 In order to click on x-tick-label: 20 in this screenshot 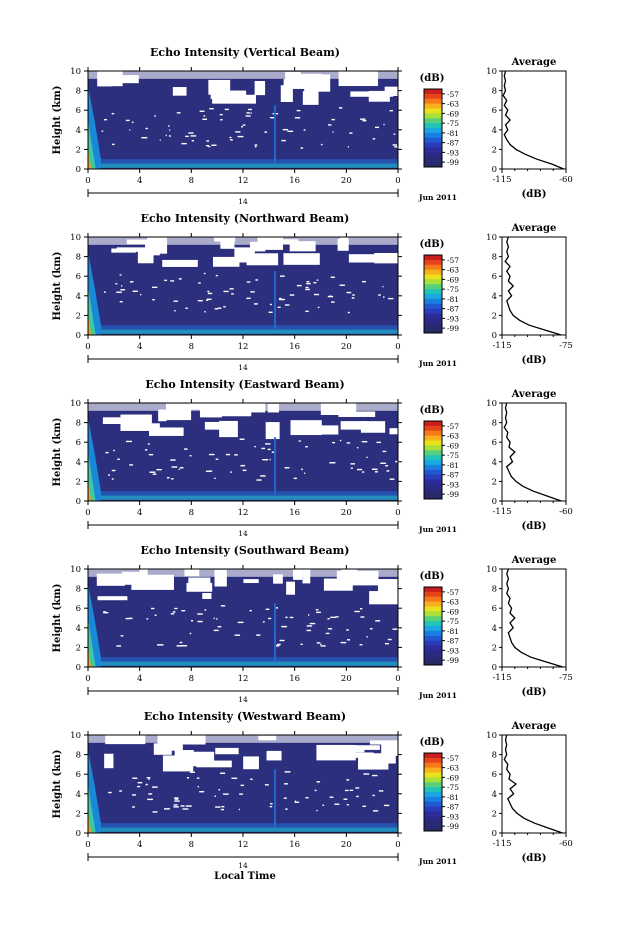, I will do `click(346, 679)`.